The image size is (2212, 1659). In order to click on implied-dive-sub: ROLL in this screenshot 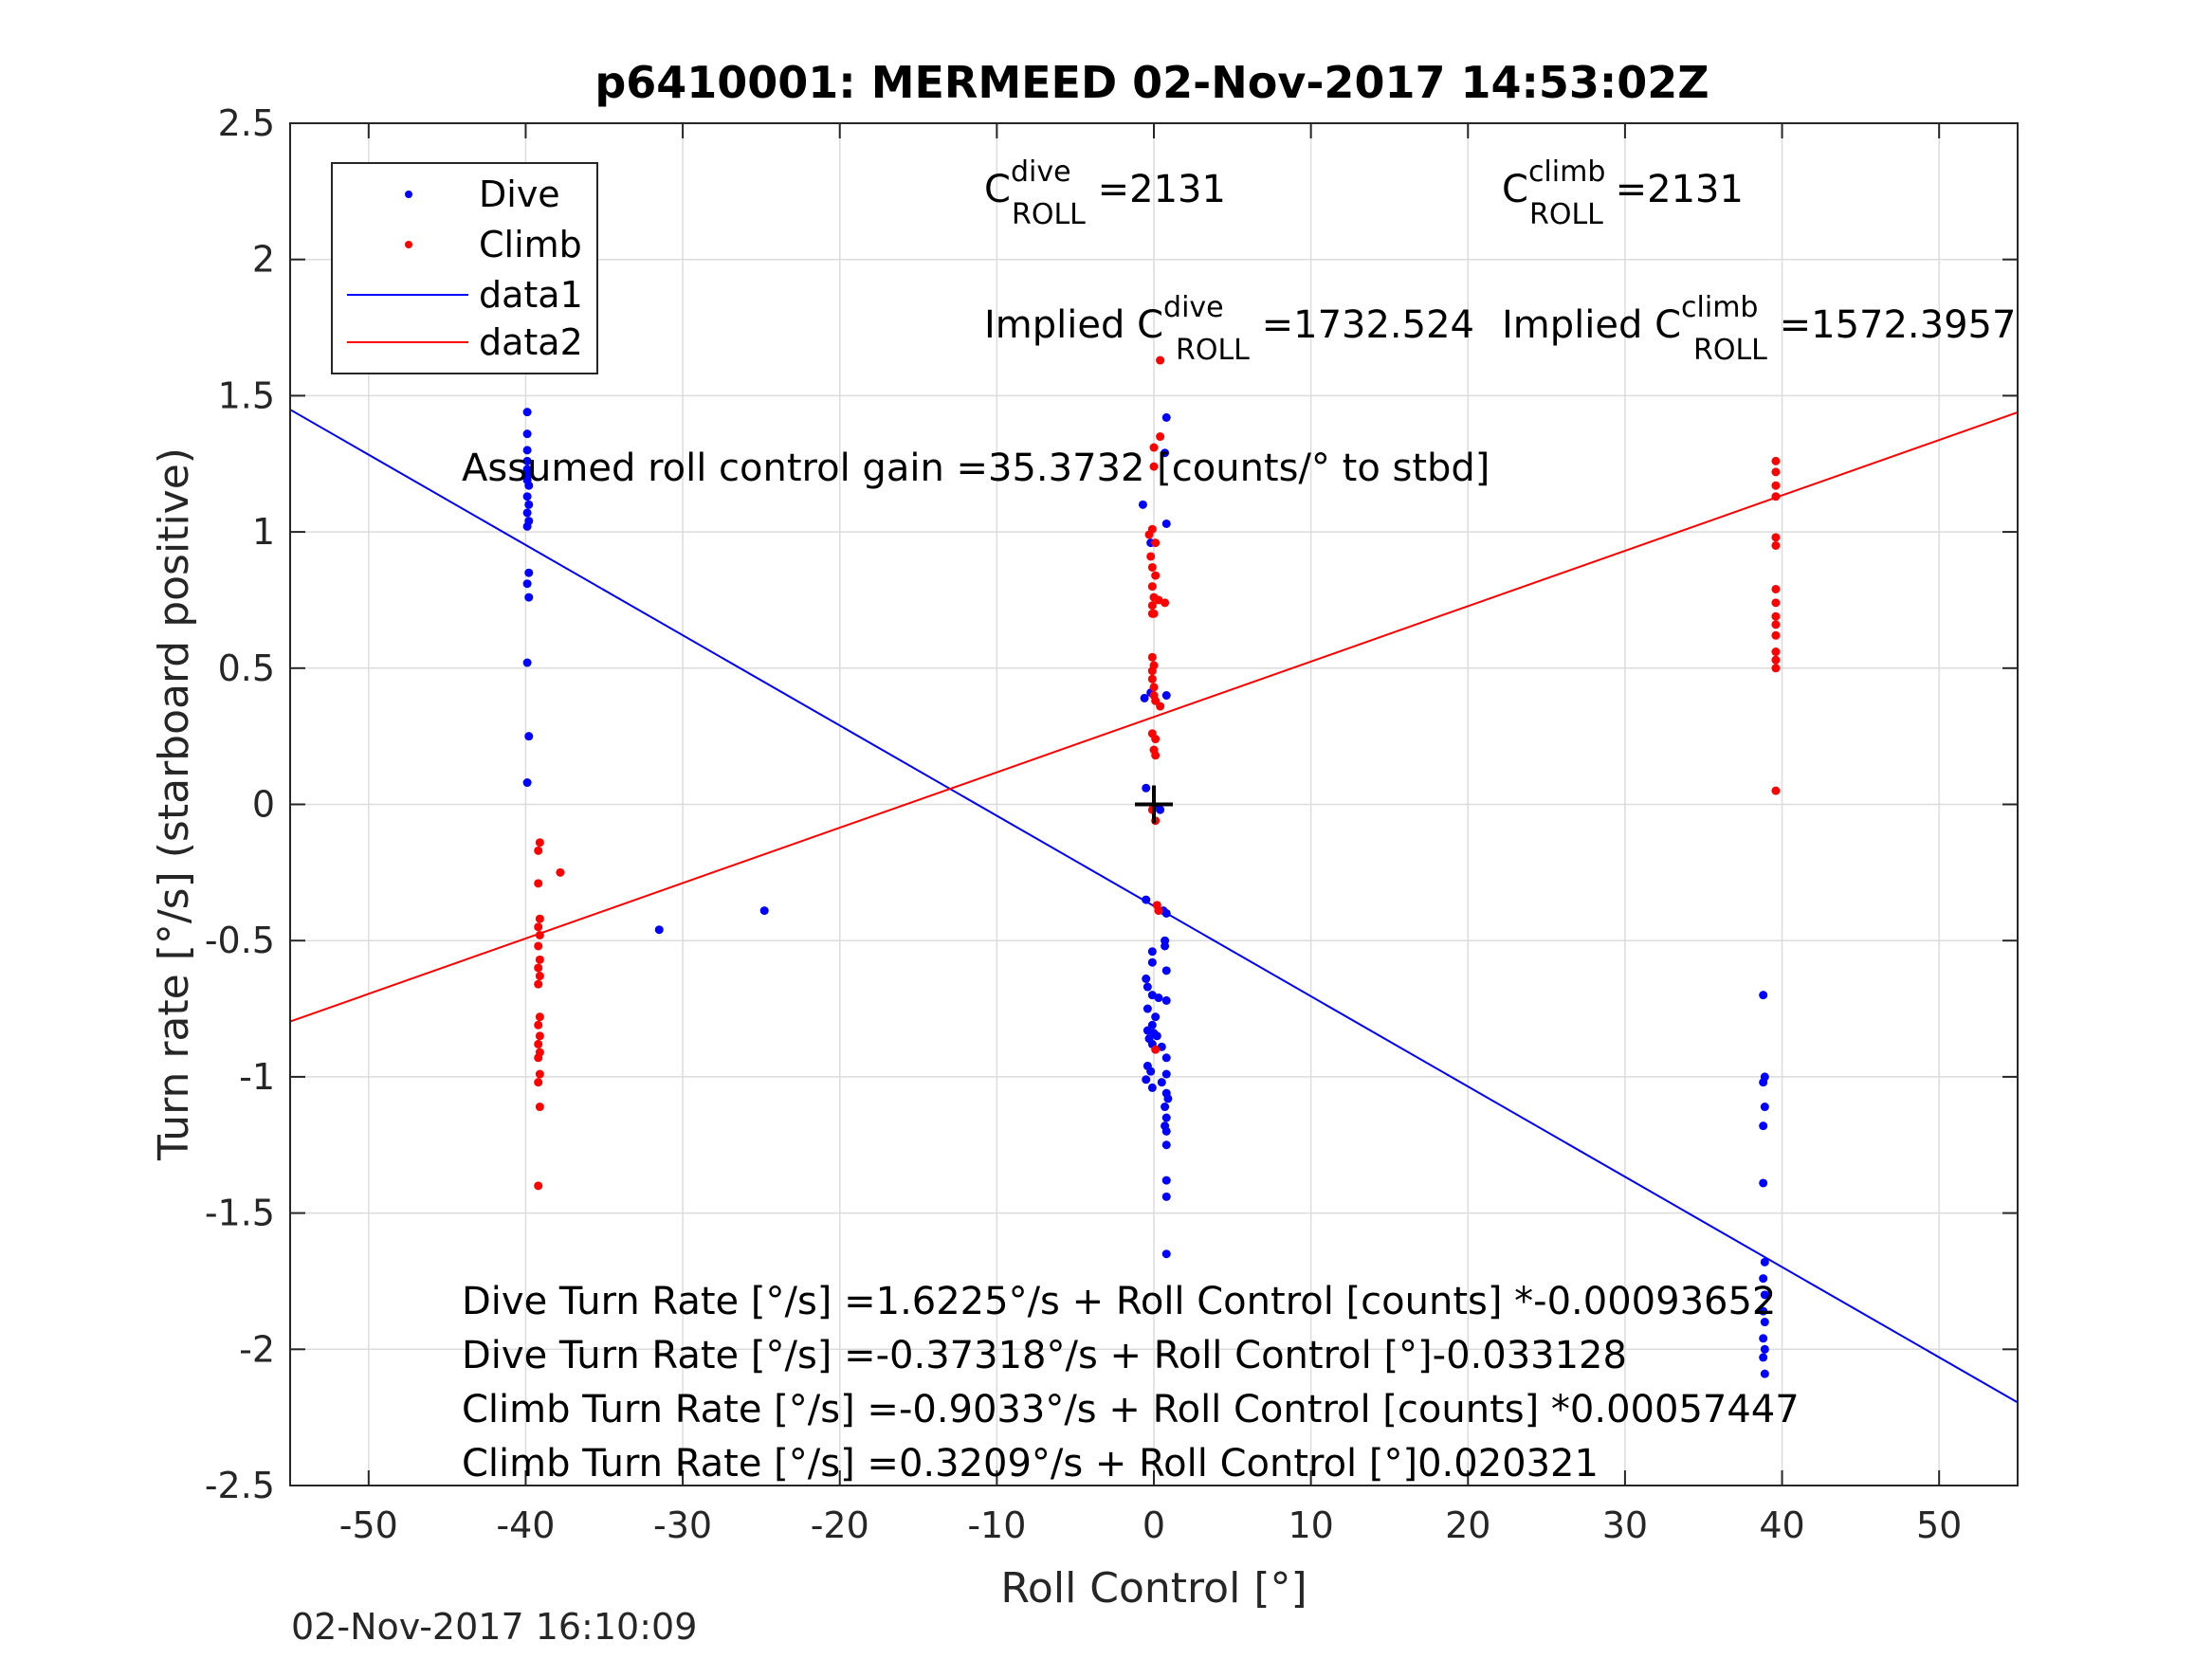, I will do `click(1213, 350)`.